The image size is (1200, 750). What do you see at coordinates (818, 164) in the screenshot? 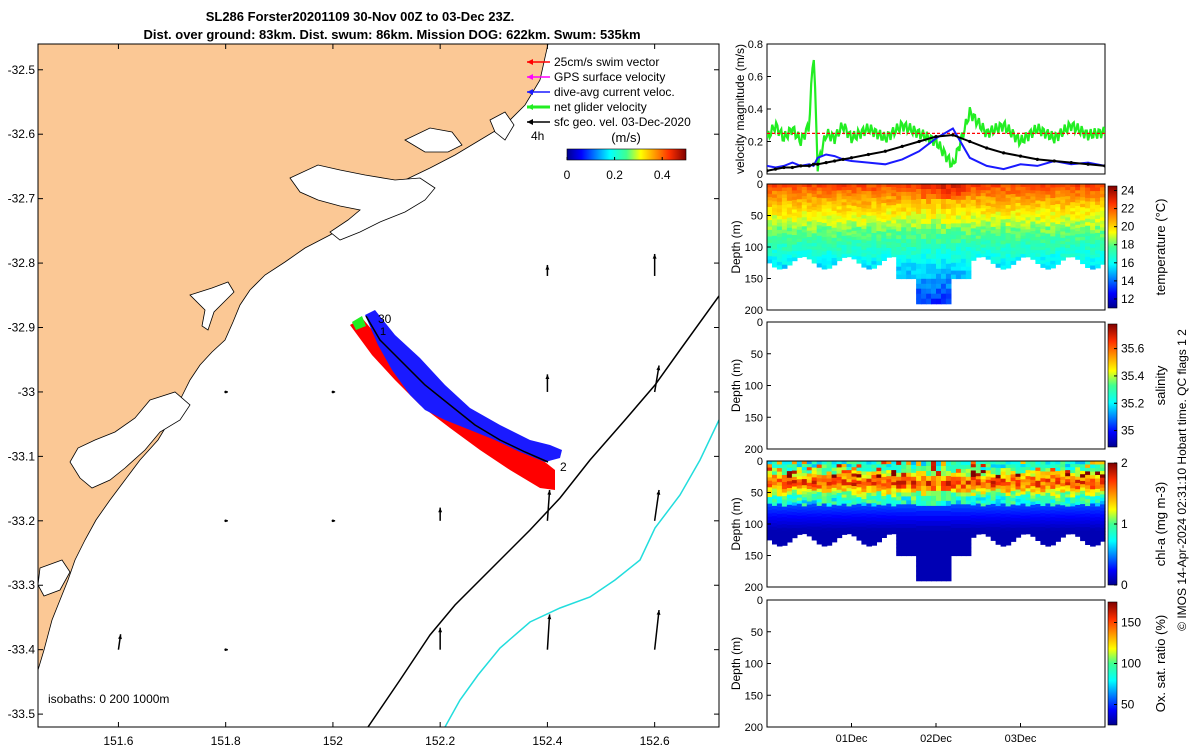
I see `sfc-velocity-marker` at bounding box center [818, 164].